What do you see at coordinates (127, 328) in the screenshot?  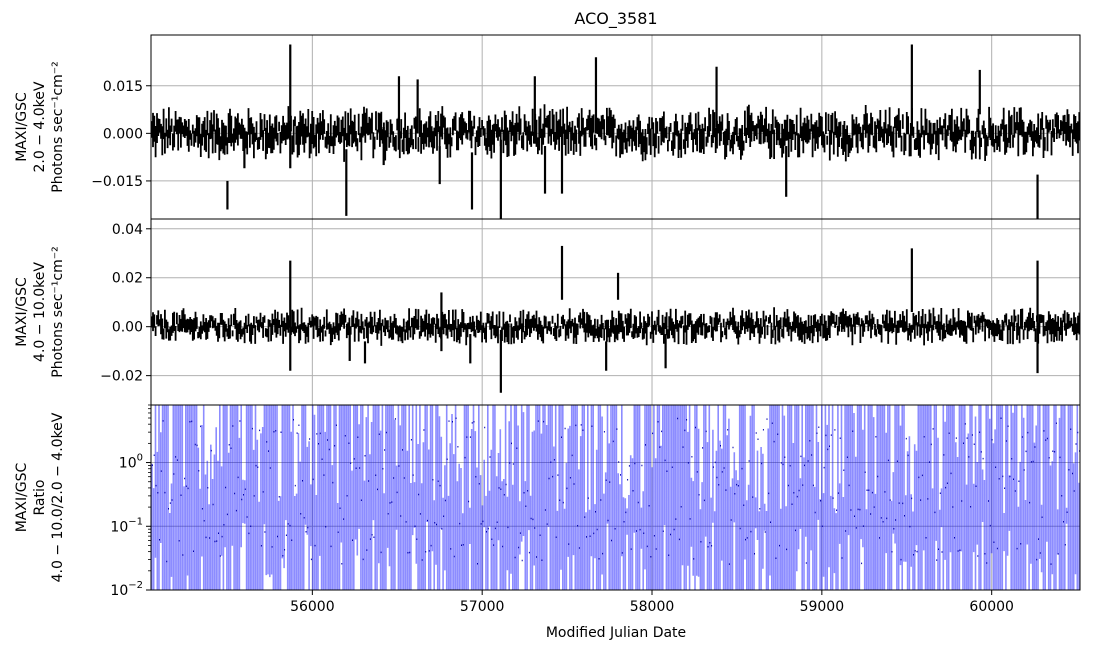 I see `ytick-label-hard-2: 0.00` at bounding box center [127, 328].